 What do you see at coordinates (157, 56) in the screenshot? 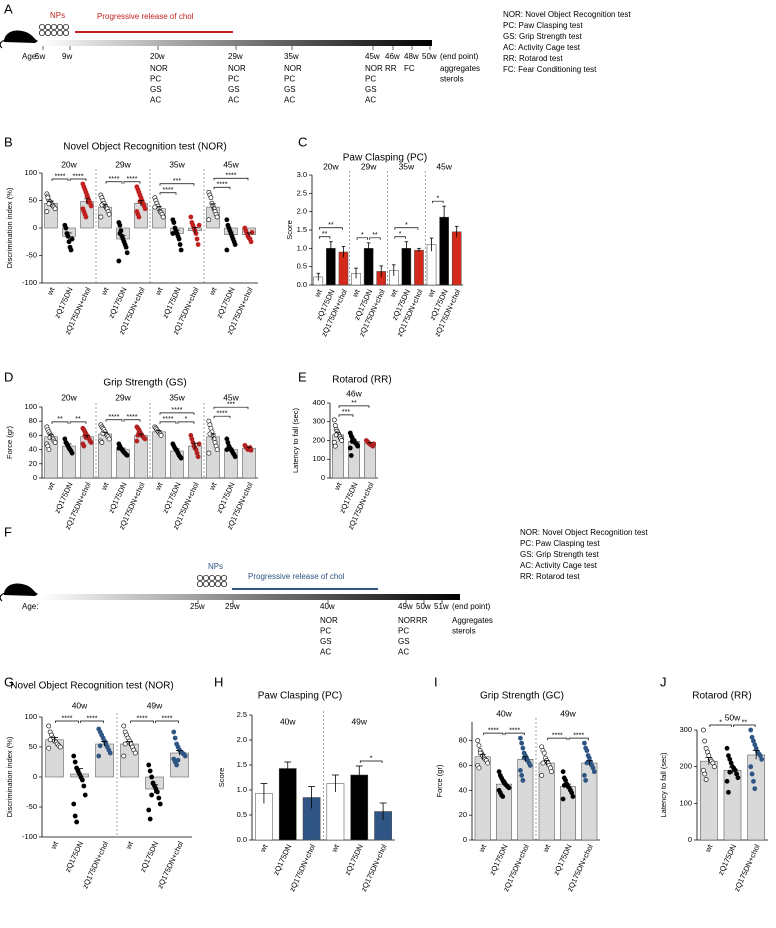
I see `age: 20w` at bounding box center [157, 56].